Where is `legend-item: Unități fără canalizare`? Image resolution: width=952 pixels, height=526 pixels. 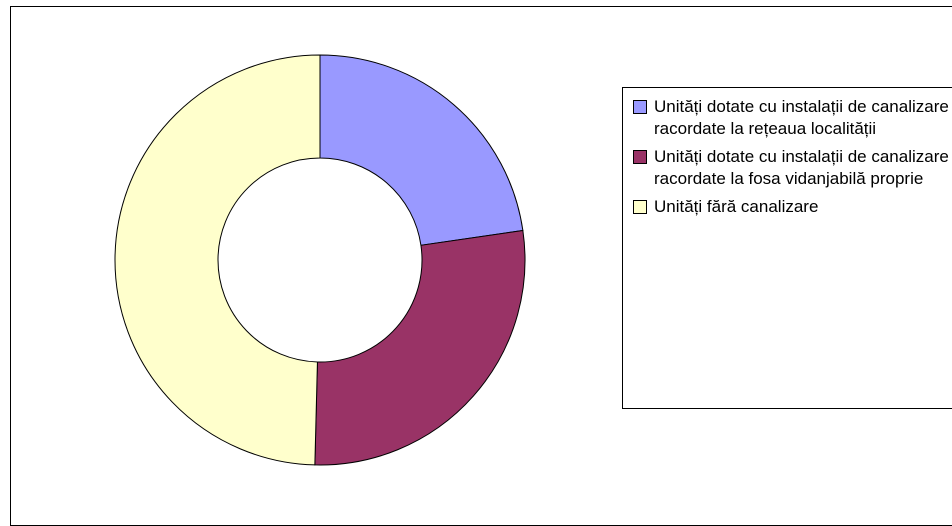
legend-item: Unități fără canalizare is located at coordinates (791, 207).